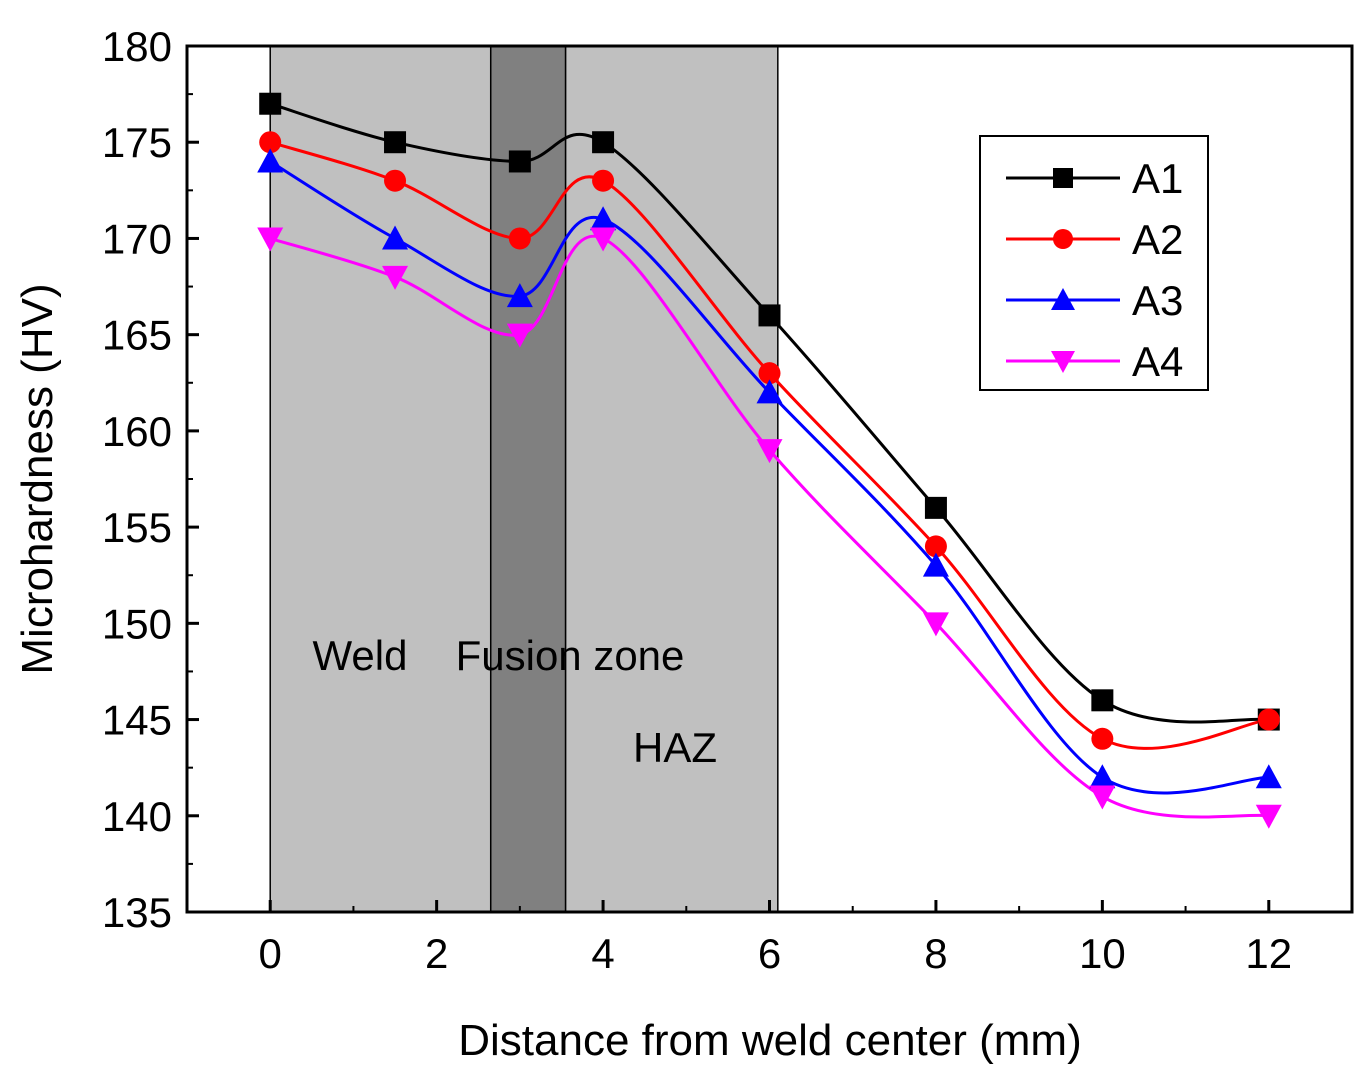 Image resolution: width=1371 pixels, height=1072 pixels. I want to click on annotation-weld: Weld, so click(360, 655).